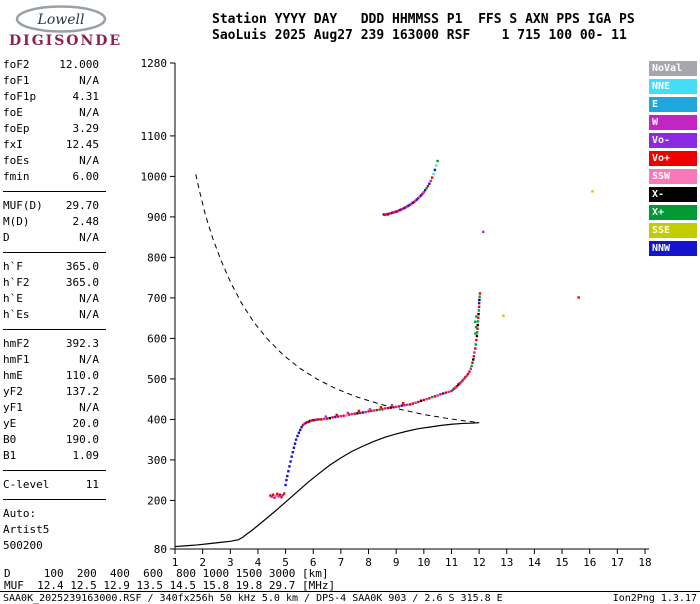  What do you see at coordinates (51, 222) in the screenshot?
I see `param-row: M(D) 2.48` at bounding box center [51, 222].